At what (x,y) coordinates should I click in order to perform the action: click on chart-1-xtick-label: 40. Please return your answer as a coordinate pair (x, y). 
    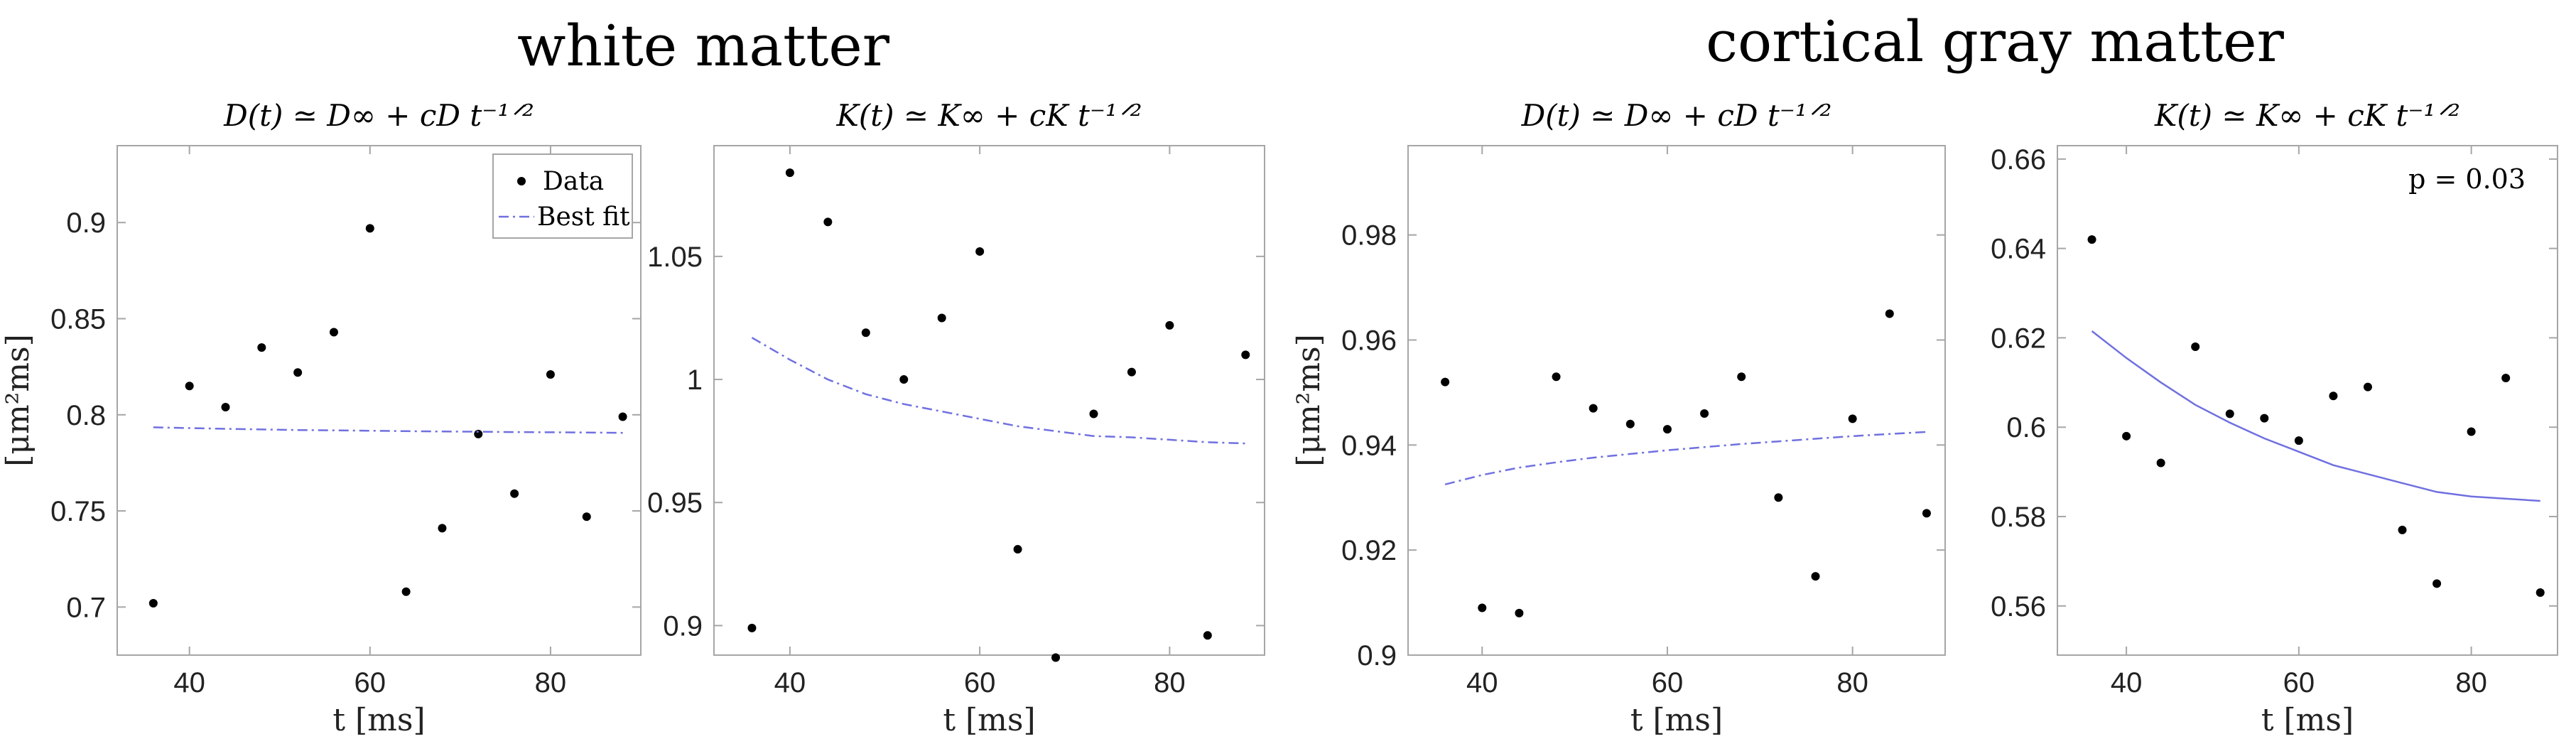
    Looking at the image, I should click on (790, 682).